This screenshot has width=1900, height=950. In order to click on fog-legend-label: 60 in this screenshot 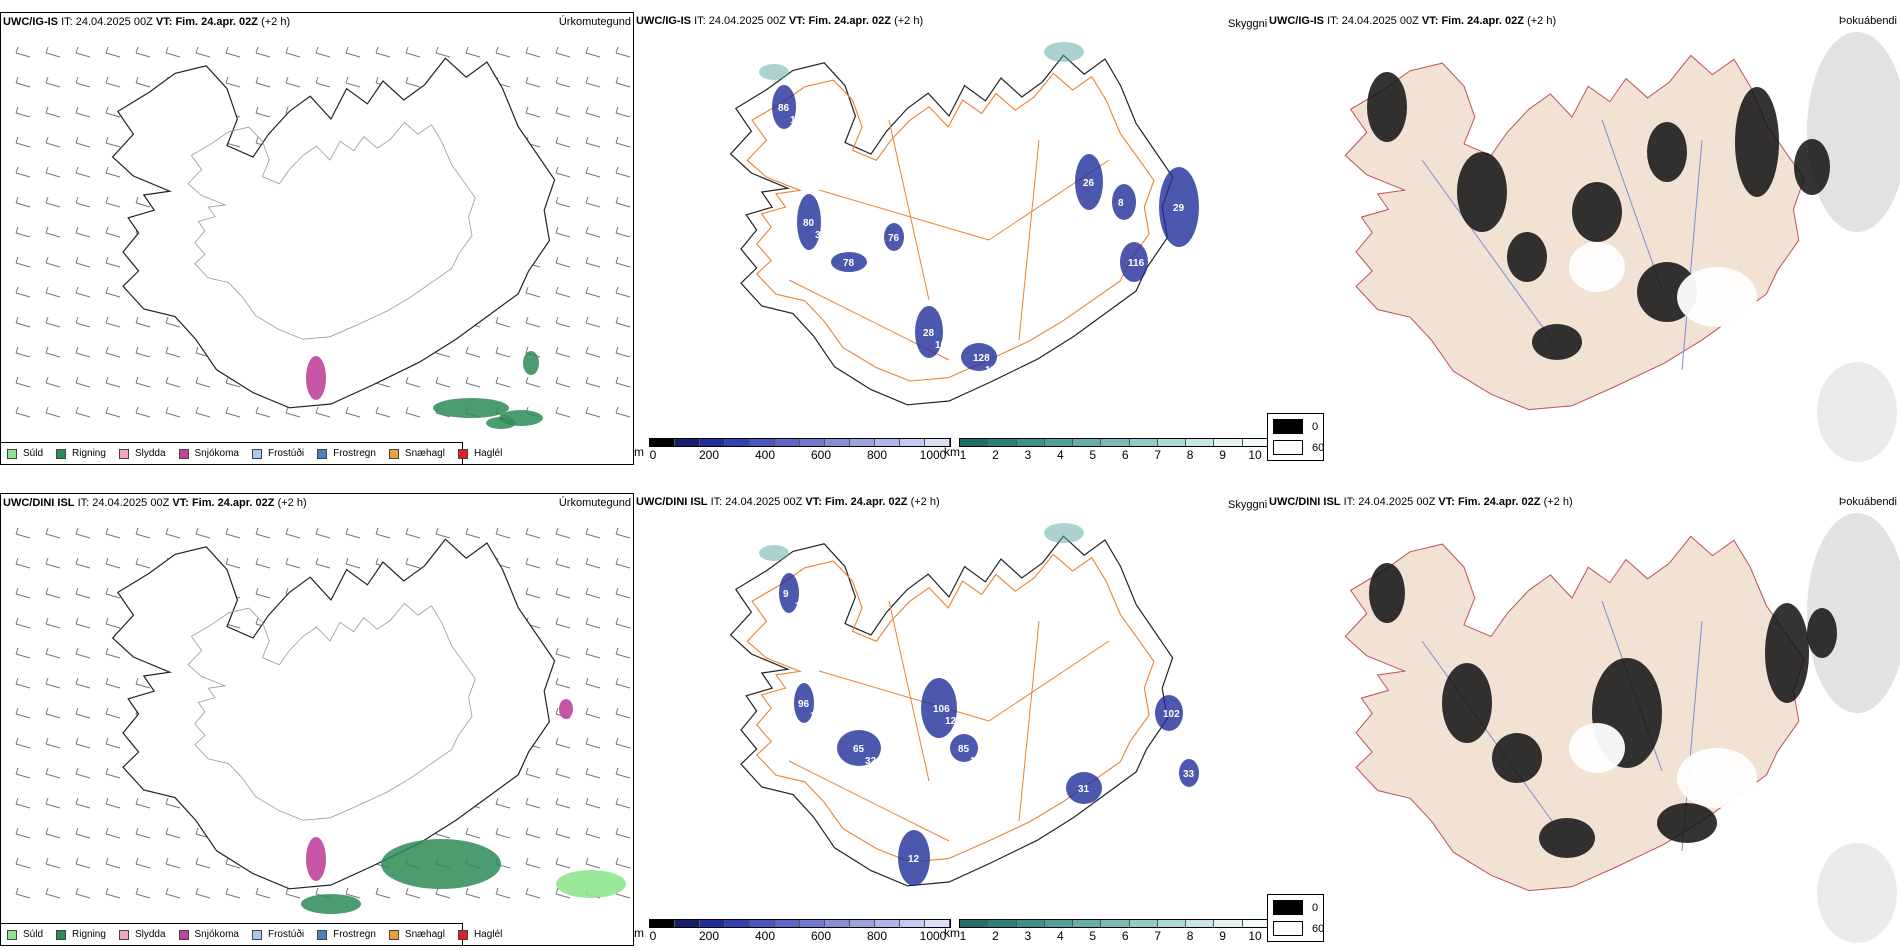, I will do `click(1318, 447)`.